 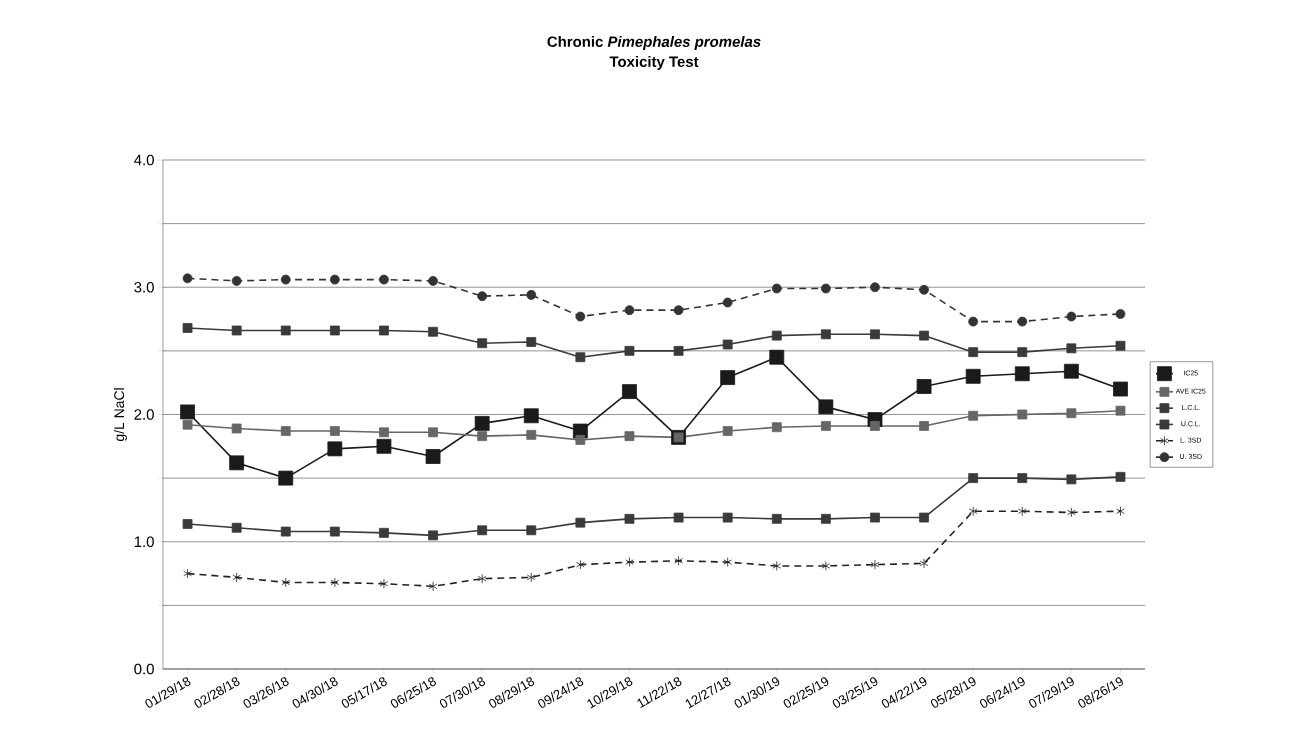 What do you see at coordinates (120, 415) in the screenshot?
I see `y-axis-title: g/L NaCl` at bounding box center [120, 415].